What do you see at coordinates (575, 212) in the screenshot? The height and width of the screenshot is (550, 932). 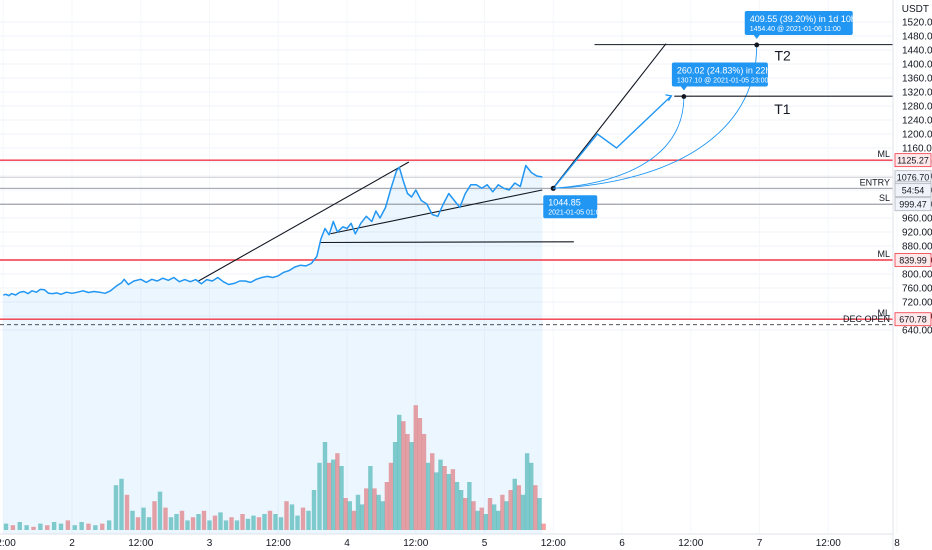 I see `entry-callout-time: 2021-01-05 01:00` at bounding box center [575, 212].